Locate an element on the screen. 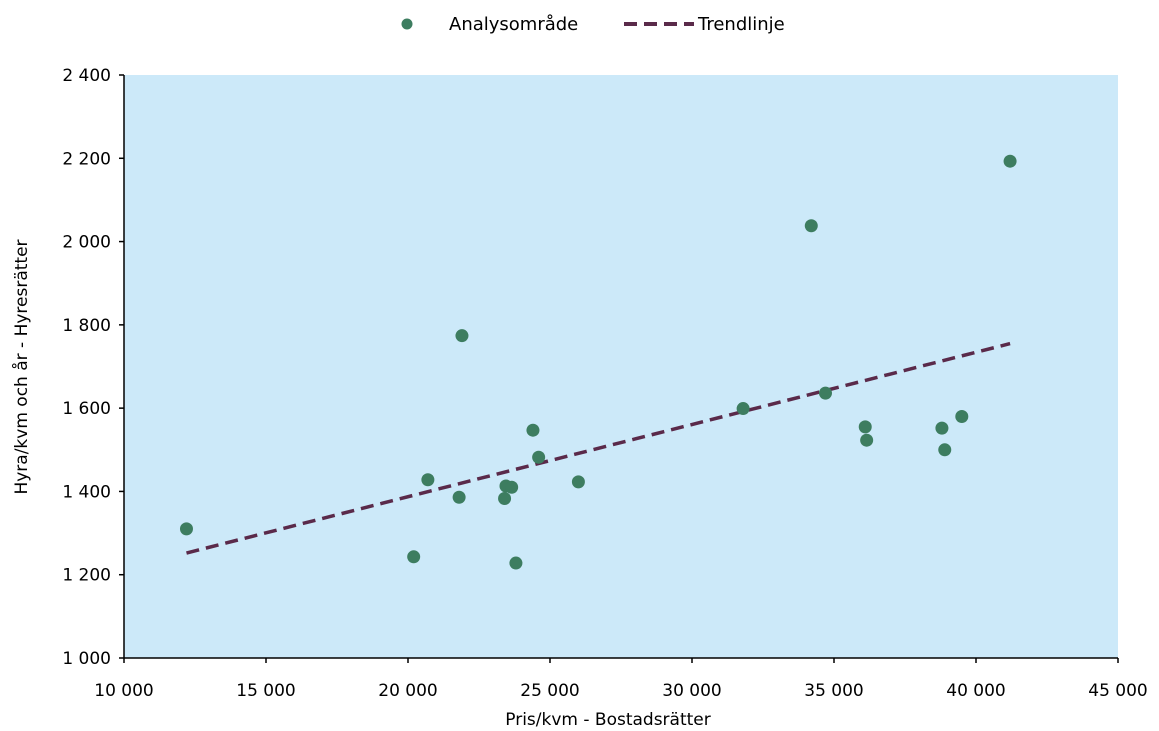 The width and height of the screenshot is (1159, 731). legend: Analysområde Trendlinje is located at coordinates (593, 24).